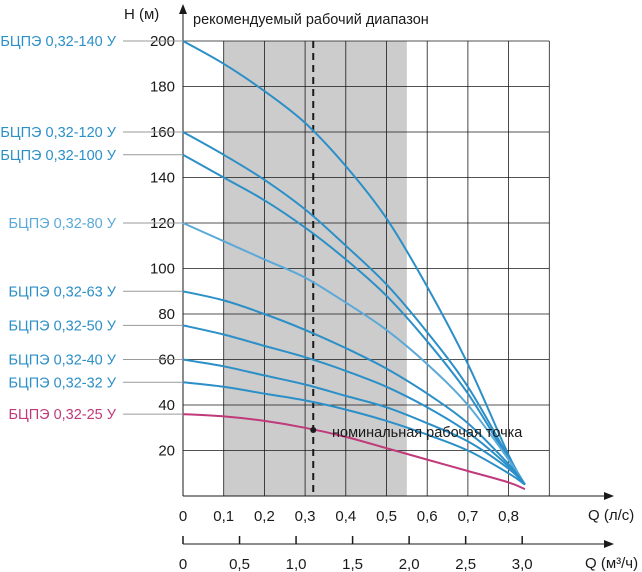 The width and height of the screenshot is (642, 572). I want to click on x-tick-label: 0,5, so click(386, 516).